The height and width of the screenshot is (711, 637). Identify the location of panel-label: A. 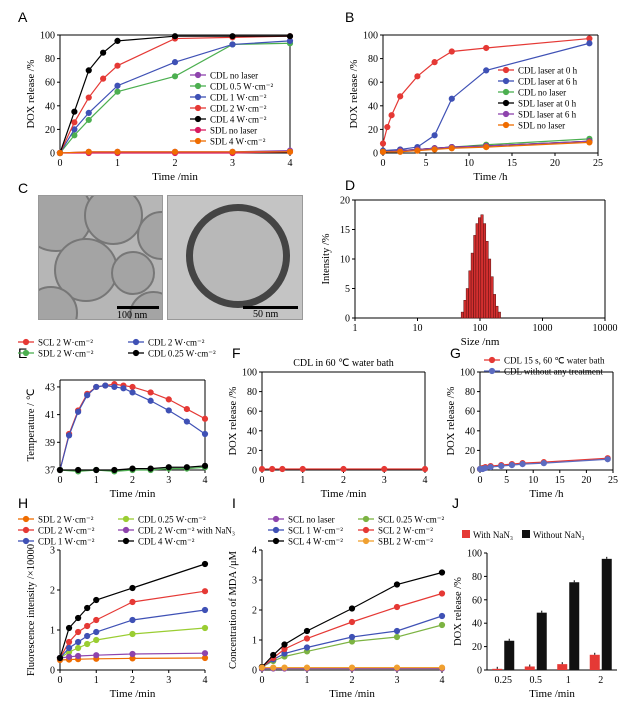
(23, 17).